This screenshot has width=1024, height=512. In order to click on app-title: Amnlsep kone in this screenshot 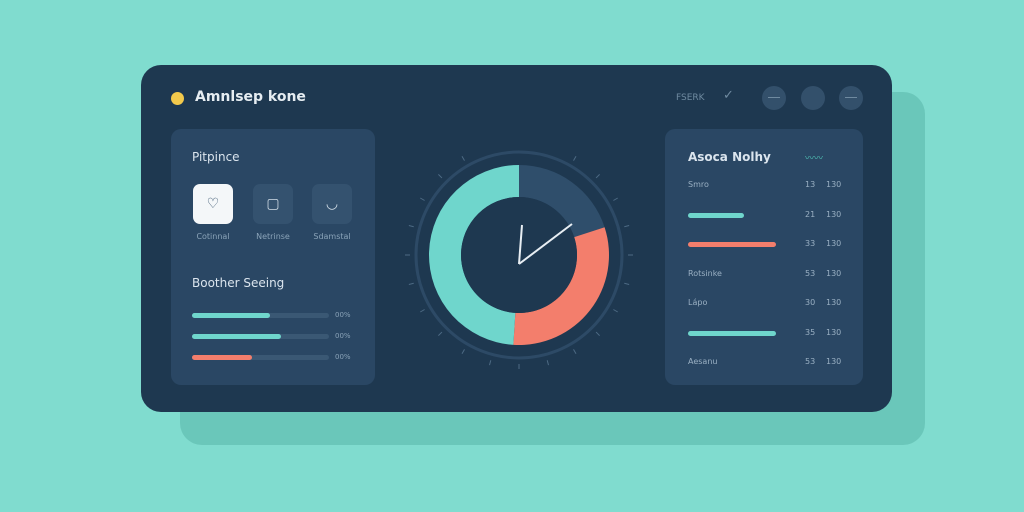, I will do `click(250, 97)`.